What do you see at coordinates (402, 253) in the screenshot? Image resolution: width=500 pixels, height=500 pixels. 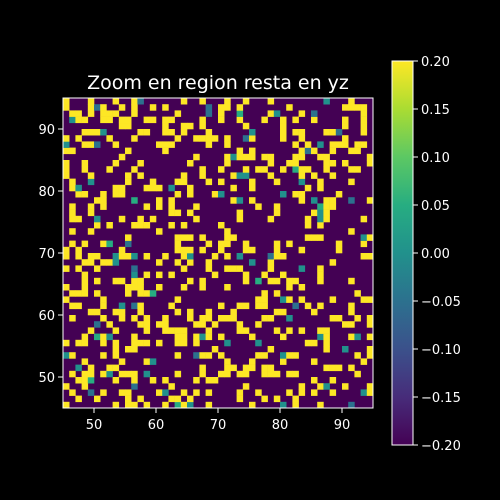 I see `colorbar-gradient` at bounding box center [402, 253].